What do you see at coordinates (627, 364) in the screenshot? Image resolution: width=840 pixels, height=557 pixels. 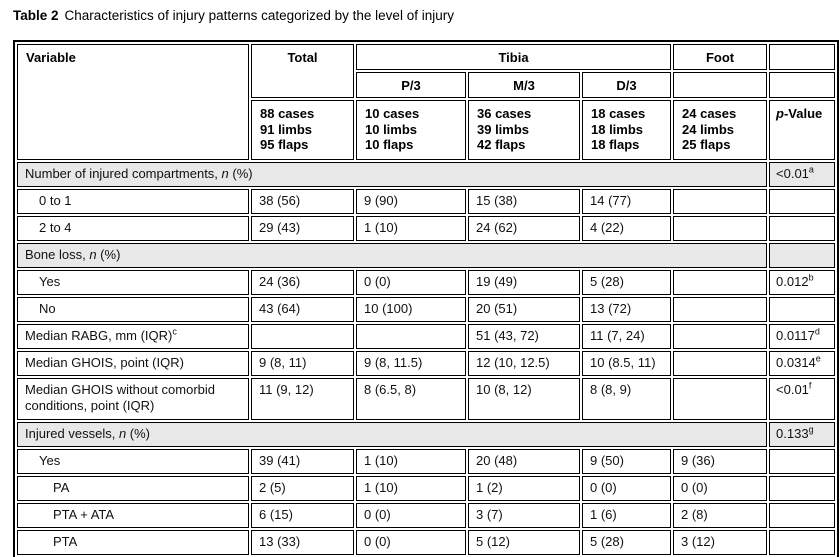 I see `cell-tibia-d3: 10 (8.5, 11)` at bounding box center [627, 364].